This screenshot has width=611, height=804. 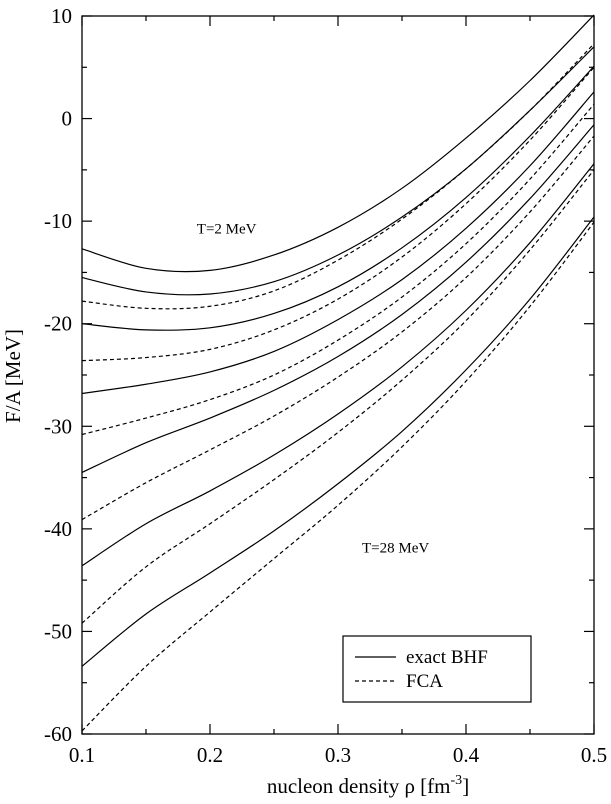 I want to click on y-tick-label: -30, so click(x=58, y=426).